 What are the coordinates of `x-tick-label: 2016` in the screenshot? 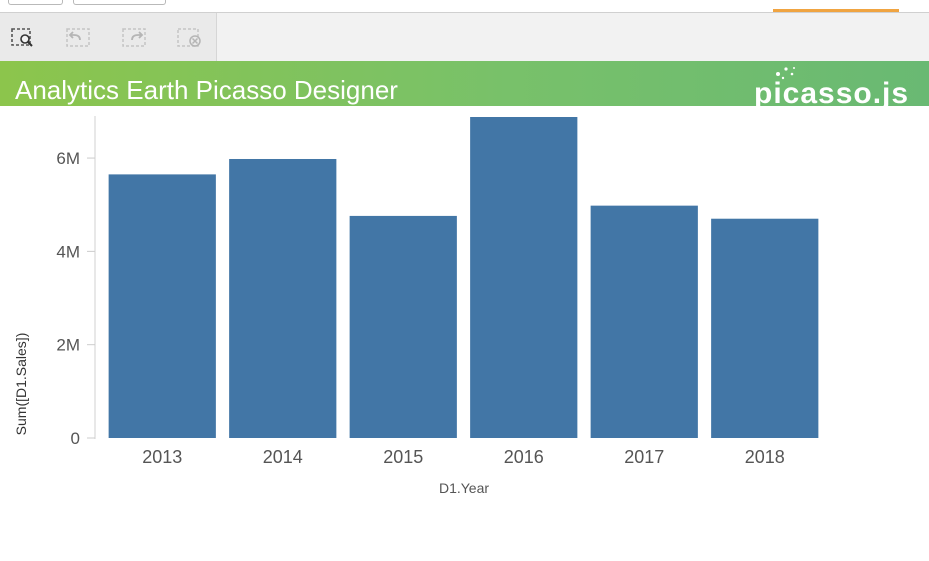 It's located at (524, 457).